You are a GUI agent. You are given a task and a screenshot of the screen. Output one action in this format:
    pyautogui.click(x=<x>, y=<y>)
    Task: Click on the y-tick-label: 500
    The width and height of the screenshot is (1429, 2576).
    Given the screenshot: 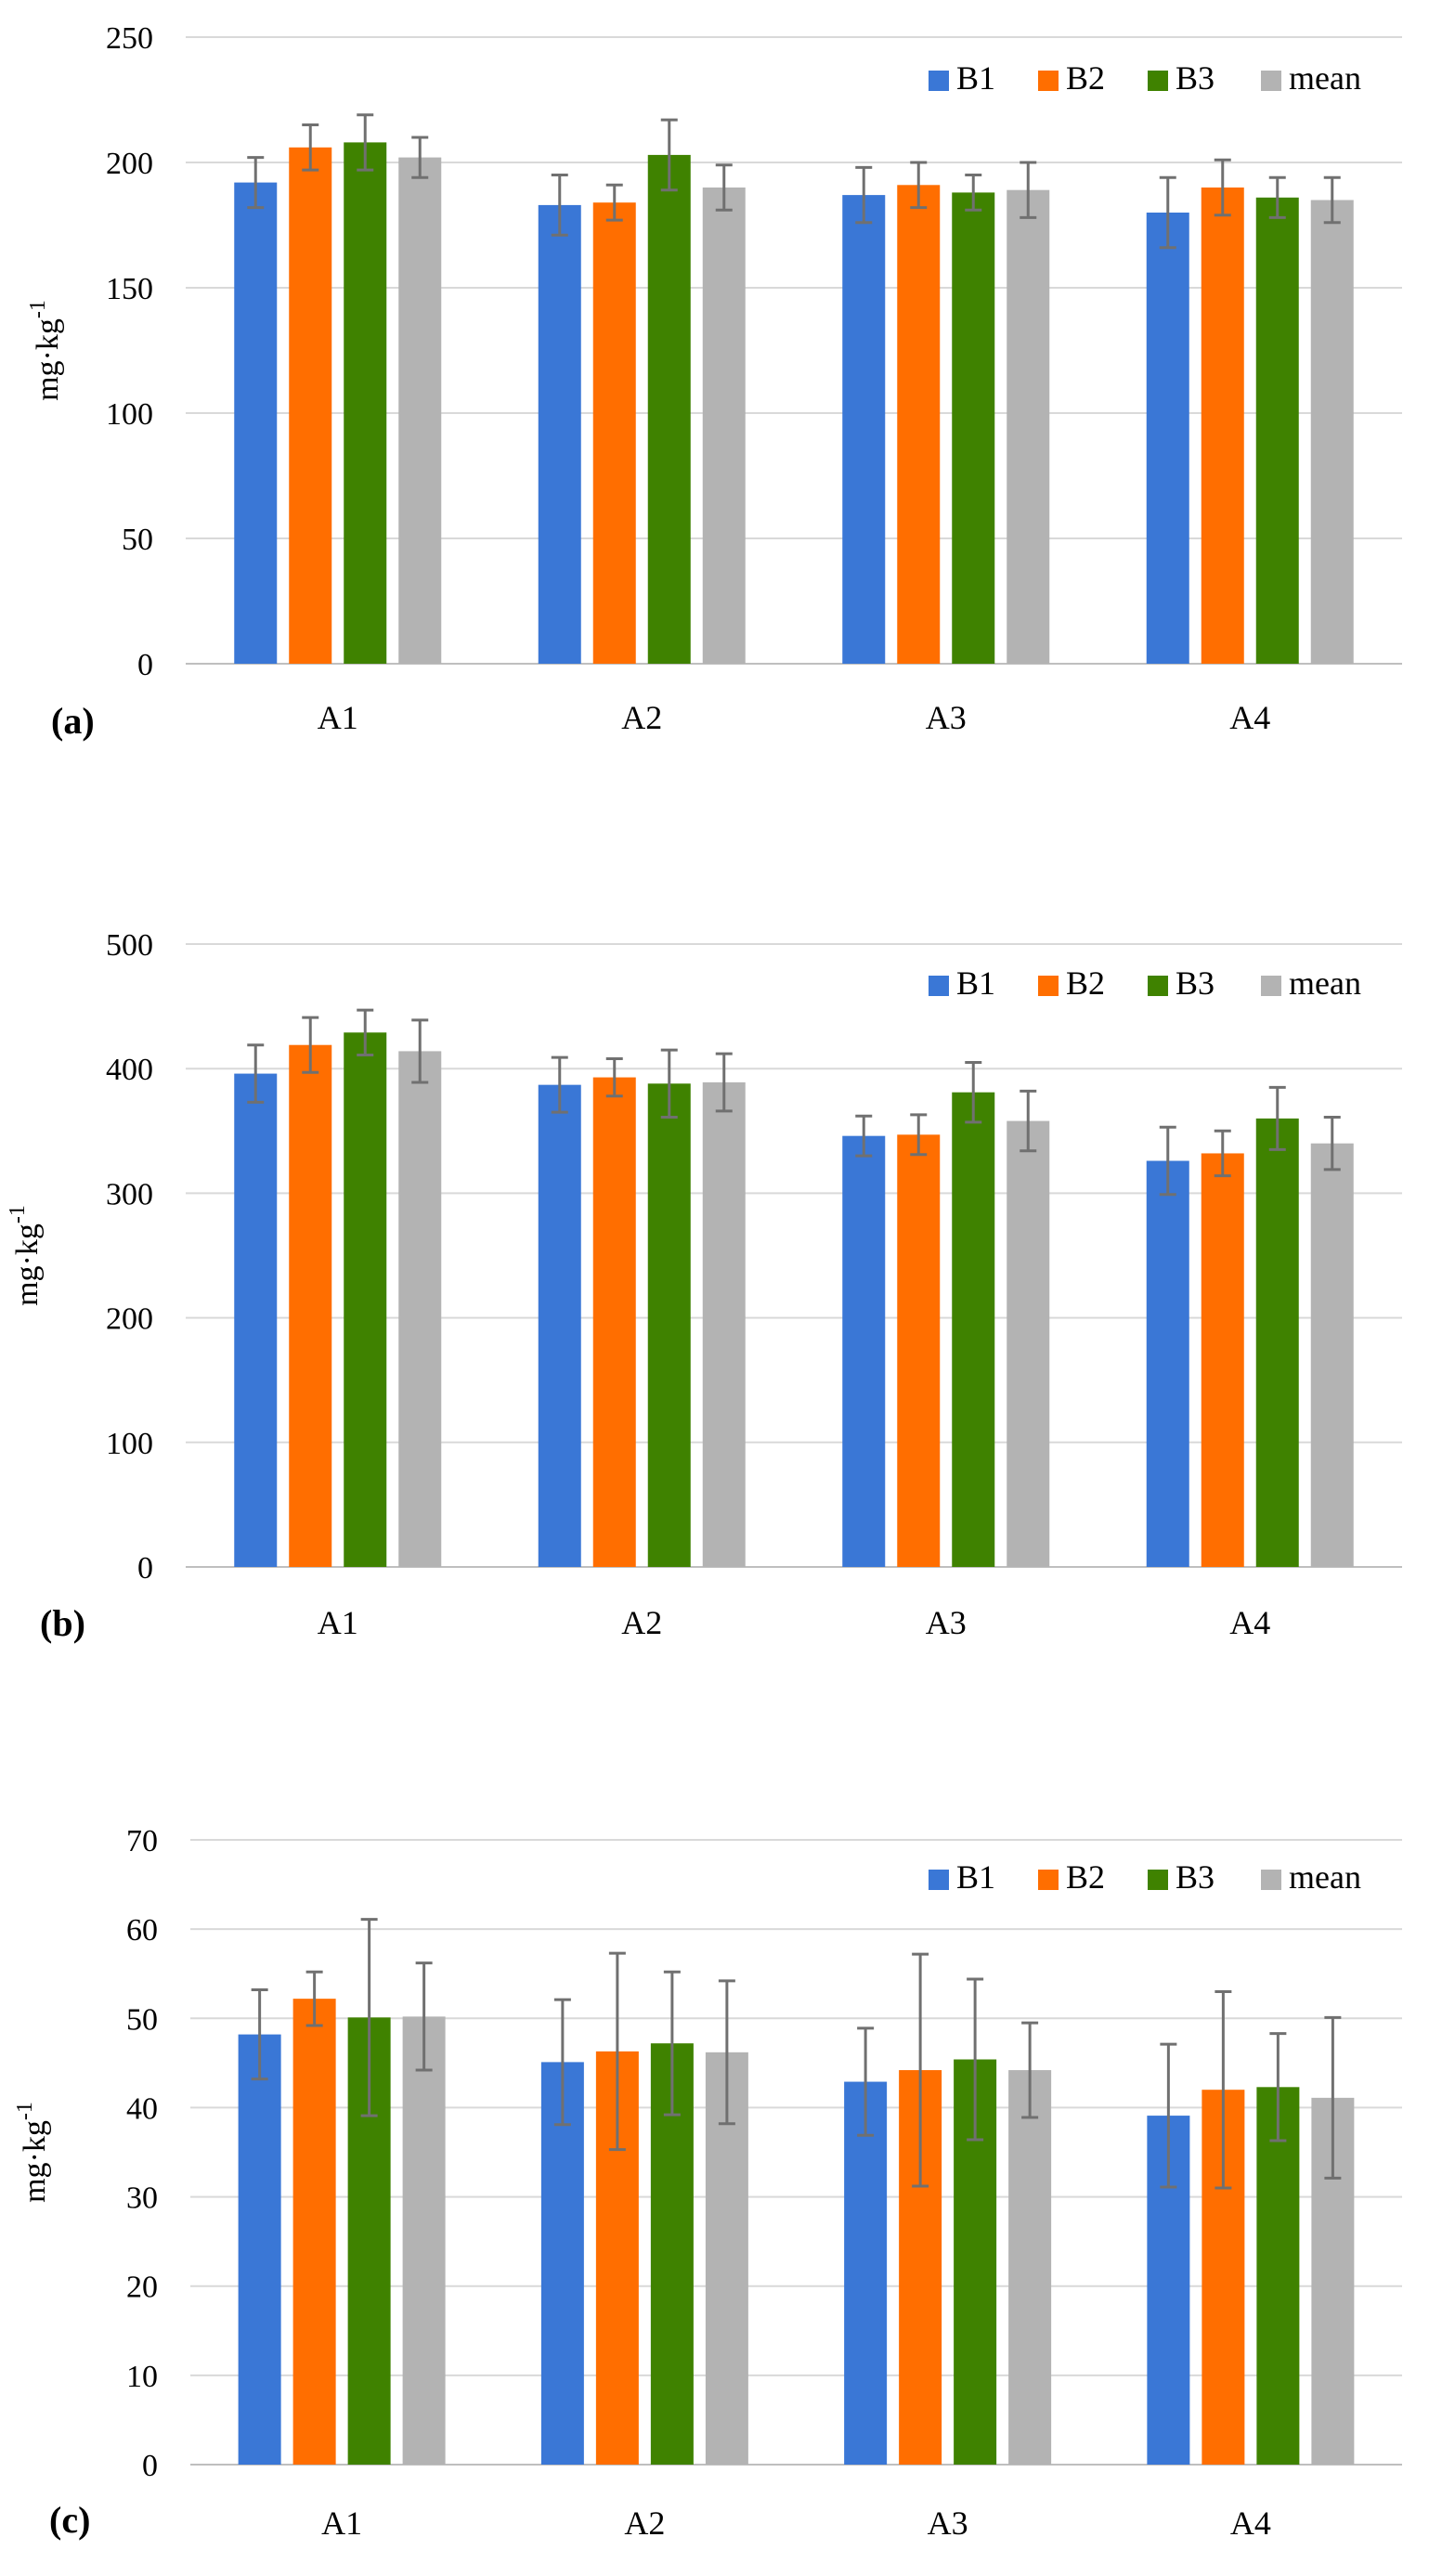 What is the action you would take?
    pyautogui.click(x=129, y=945)
    